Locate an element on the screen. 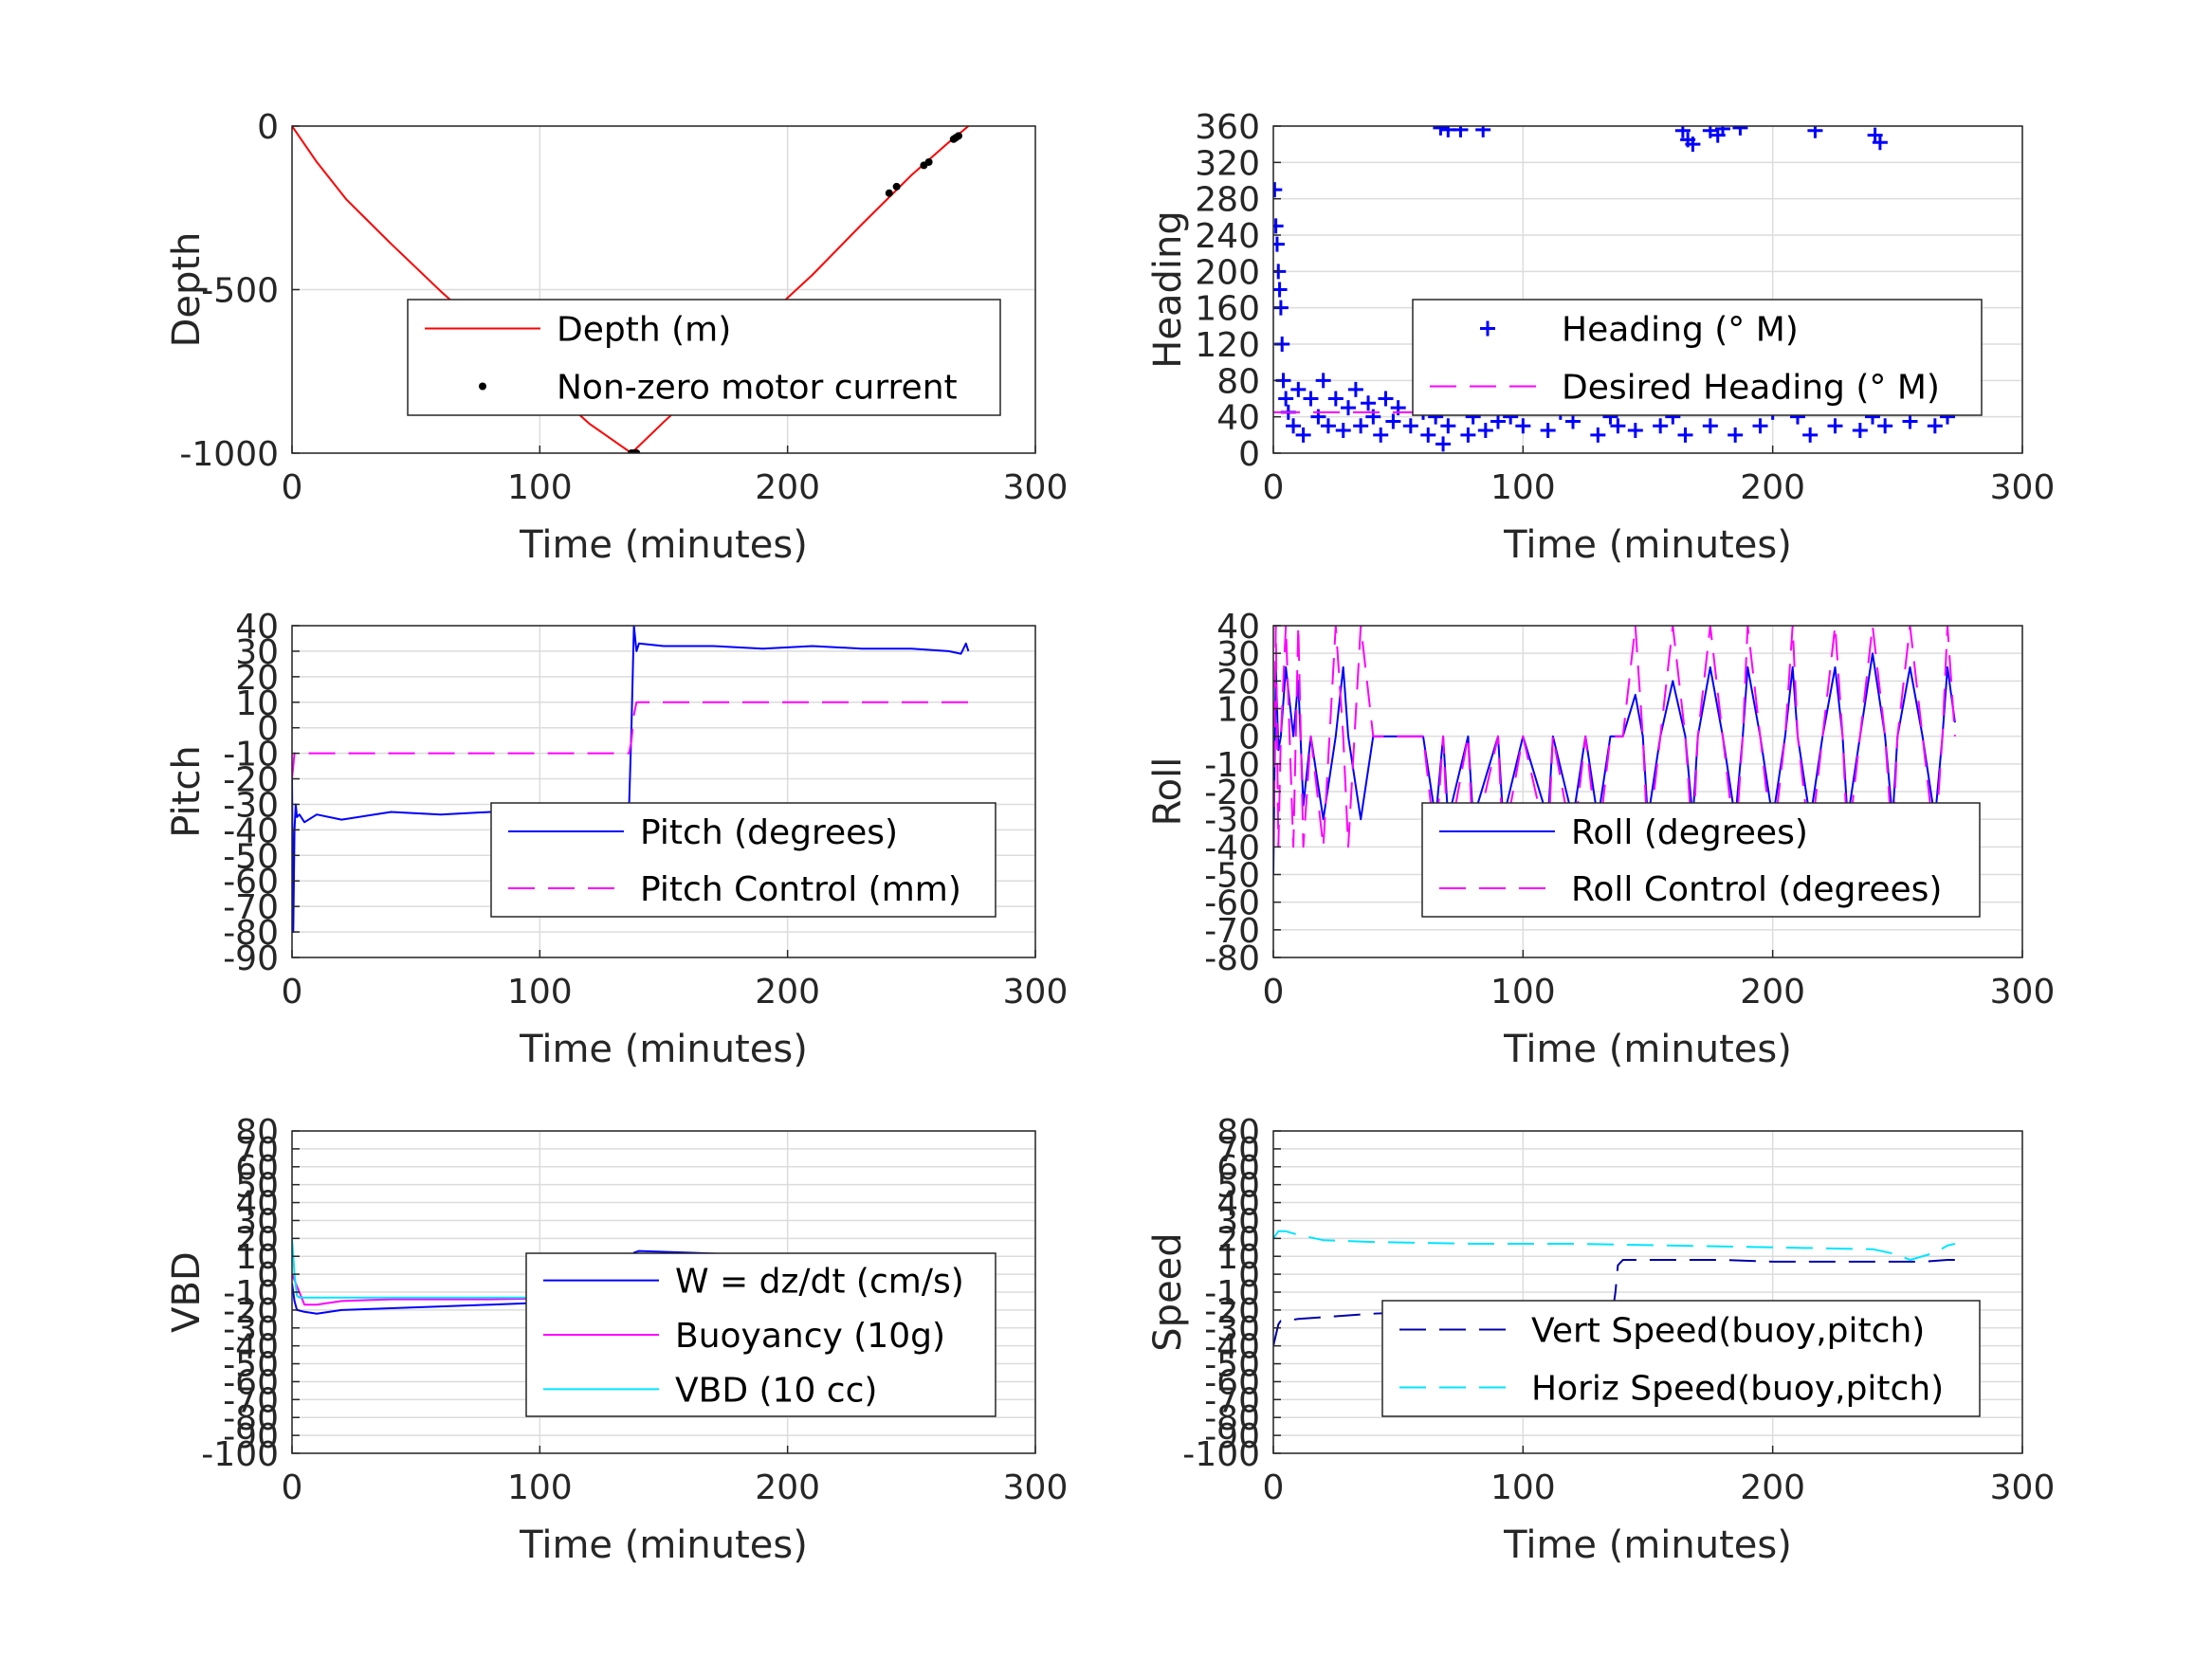 This screenshot has height=1659, width=2212. legend: Depth (m) Non-zero motor current is located at coordinates (704, 357).